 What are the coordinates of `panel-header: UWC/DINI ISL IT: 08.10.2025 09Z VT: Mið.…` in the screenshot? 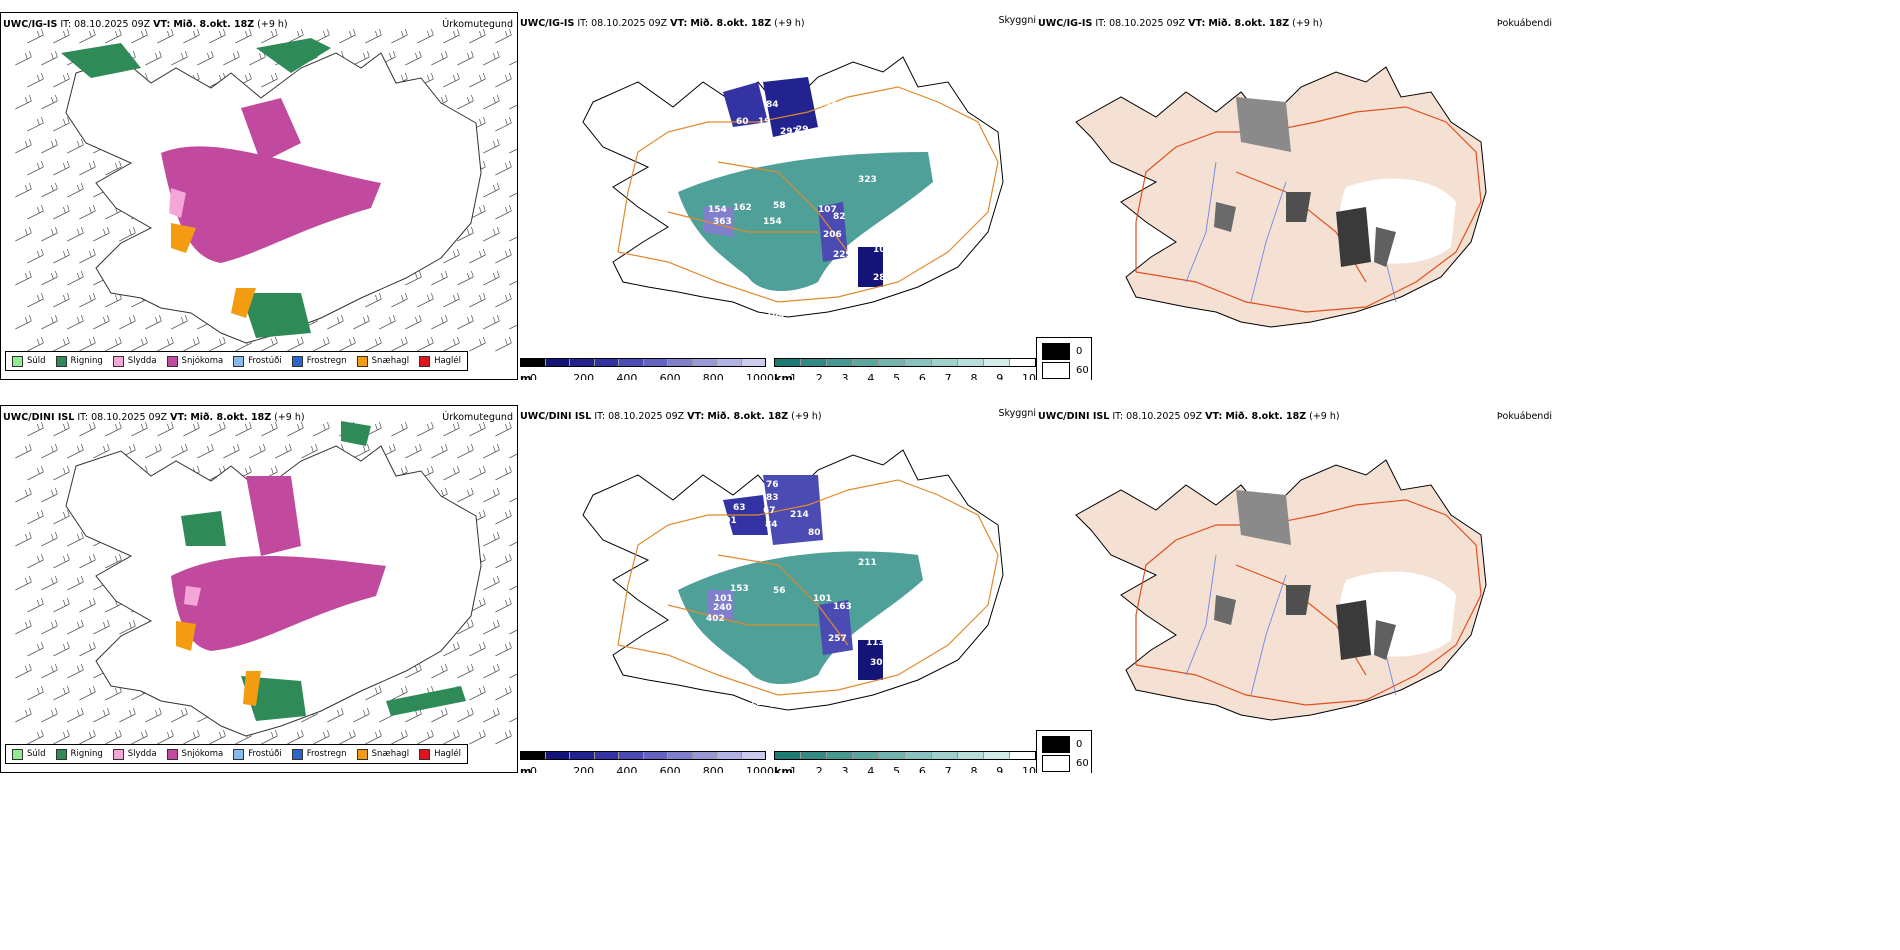 It's located at (1189, 416).